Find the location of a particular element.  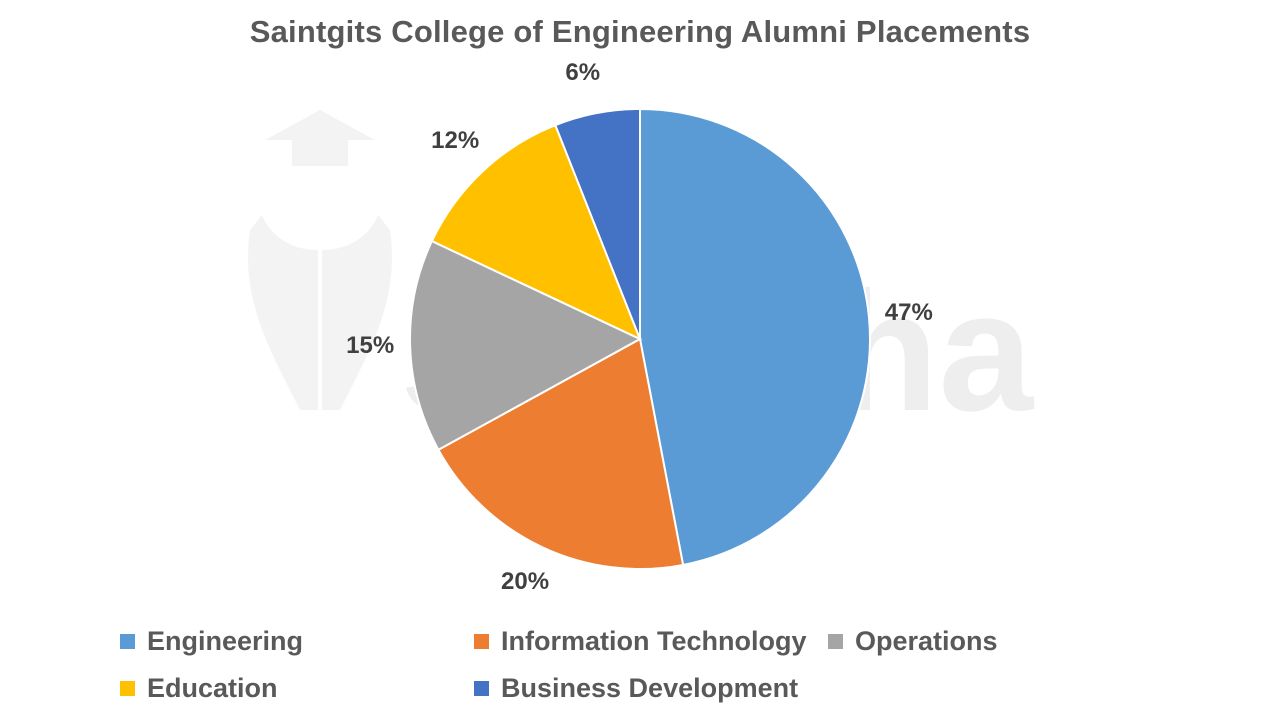

pie-slice-engineering is located at coordinates (755, 337).